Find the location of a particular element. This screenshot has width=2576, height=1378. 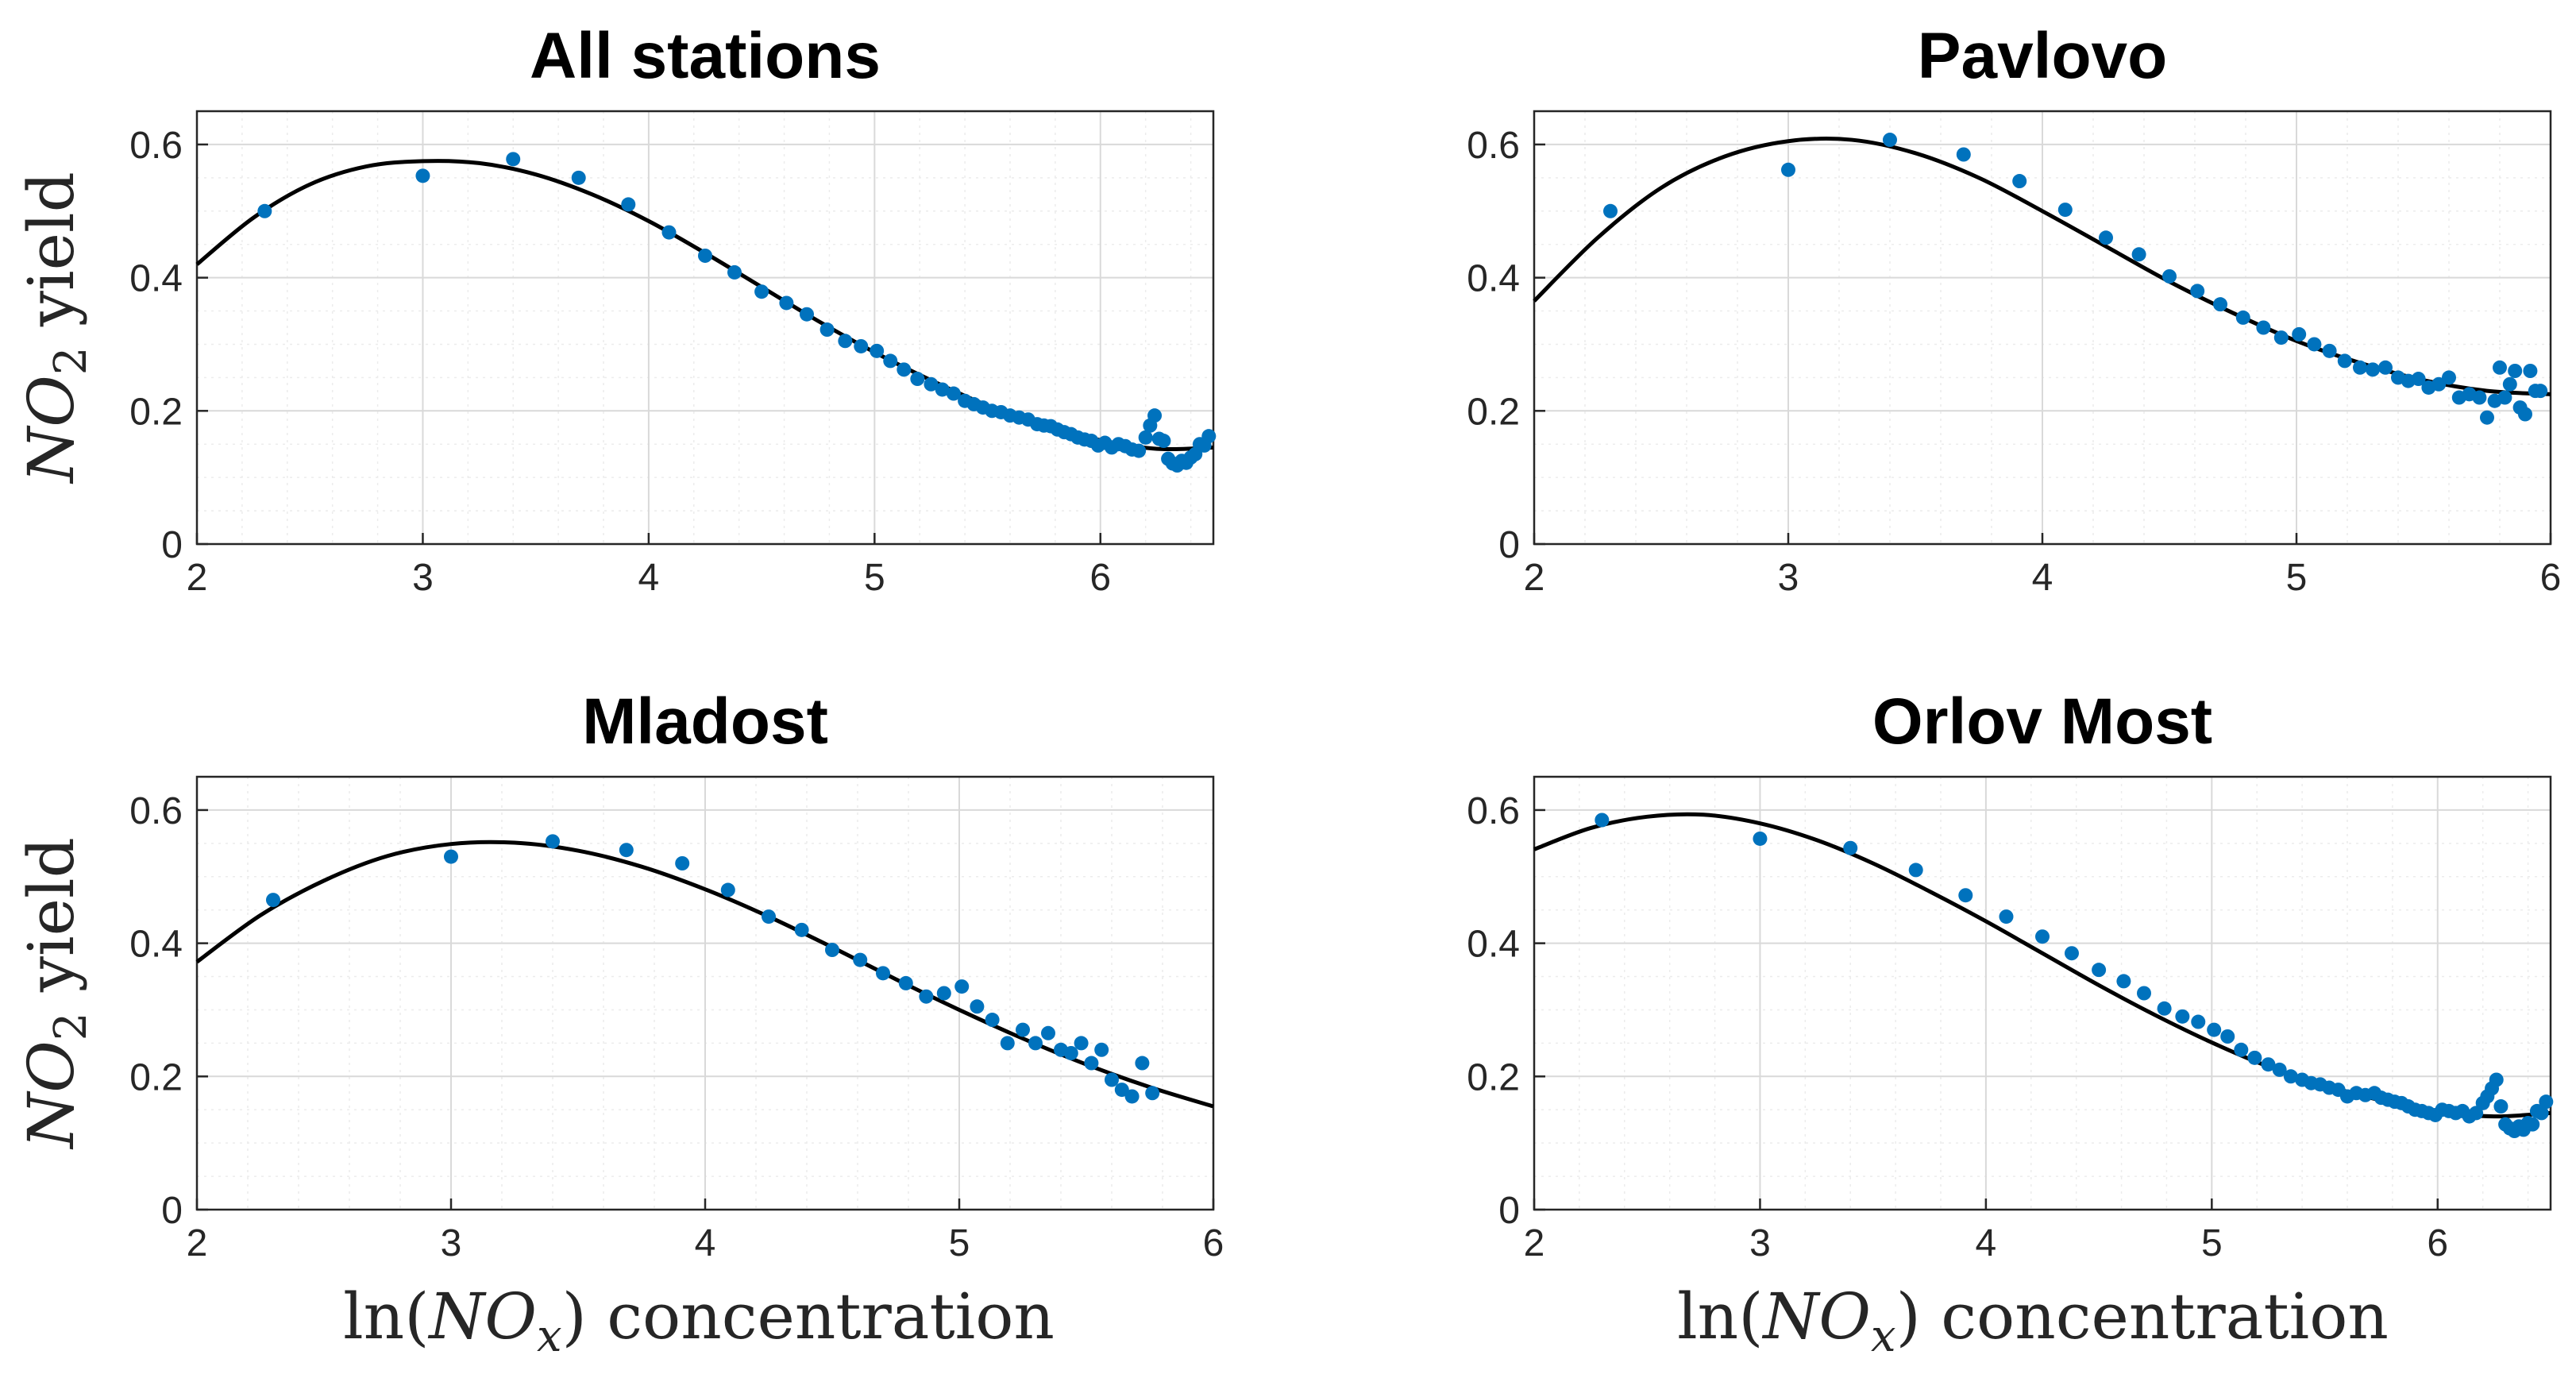

y-tick-label: 0.4 is located at coordinates (1493, 945).